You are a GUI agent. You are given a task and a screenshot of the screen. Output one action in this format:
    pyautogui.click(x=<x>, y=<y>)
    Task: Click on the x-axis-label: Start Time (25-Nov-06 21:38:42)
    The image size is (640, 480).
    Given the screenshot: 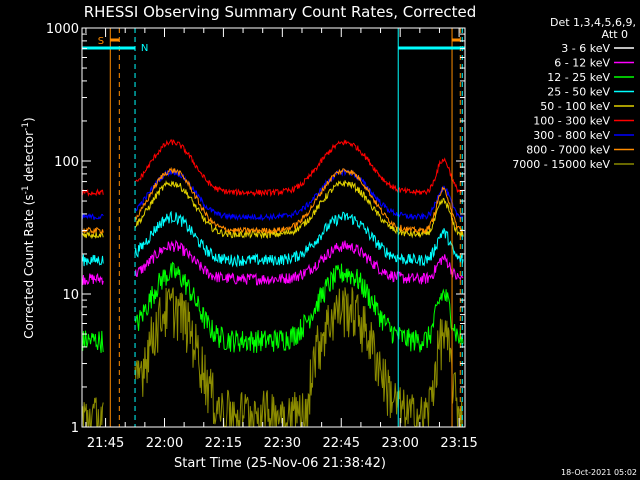 What is the action you would take?
    pyautogui.click(x=280, y=463)
    